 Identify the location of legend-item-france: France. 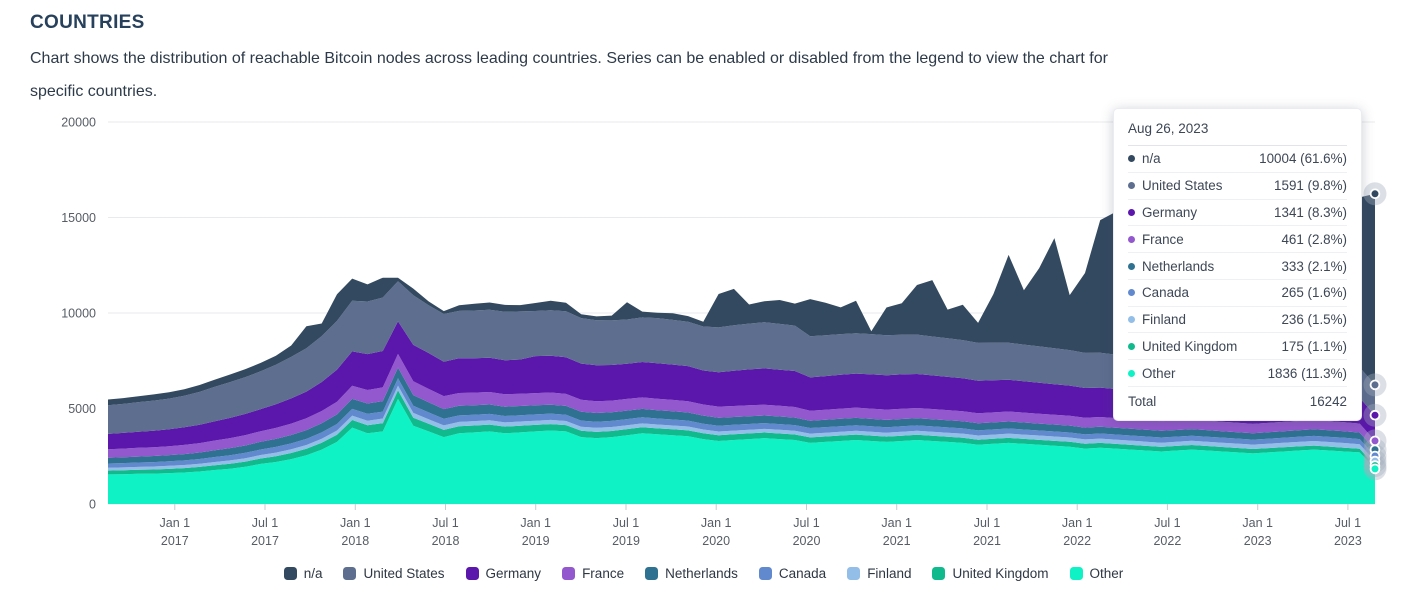
(593, 573).